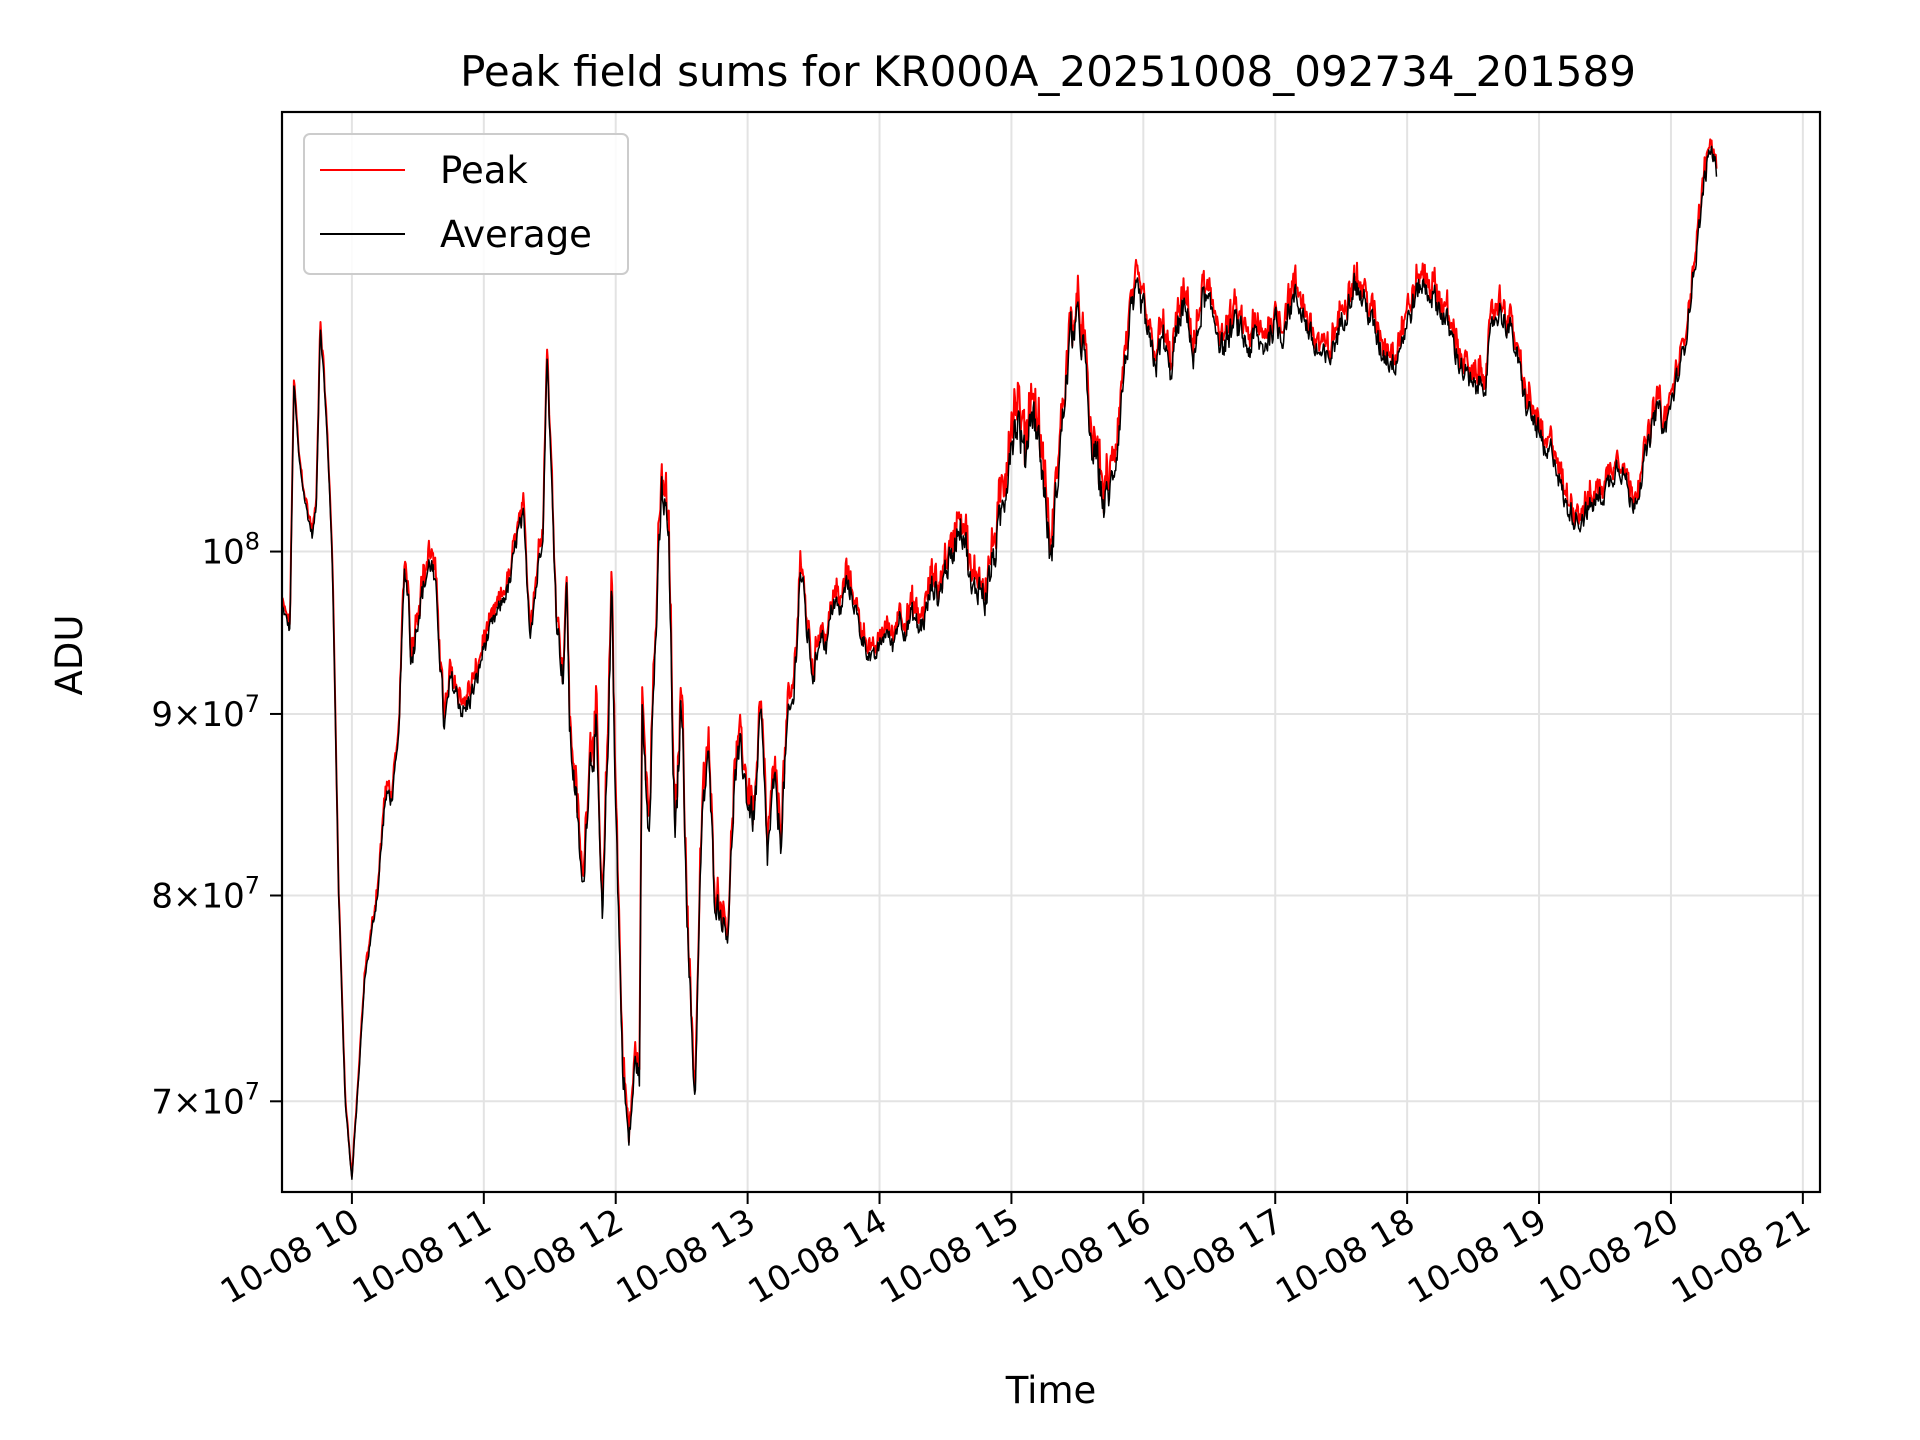  Describe the element at coordinates (484, 170) in the screenshot. I see `legend-label-peak: Peak` at that location.